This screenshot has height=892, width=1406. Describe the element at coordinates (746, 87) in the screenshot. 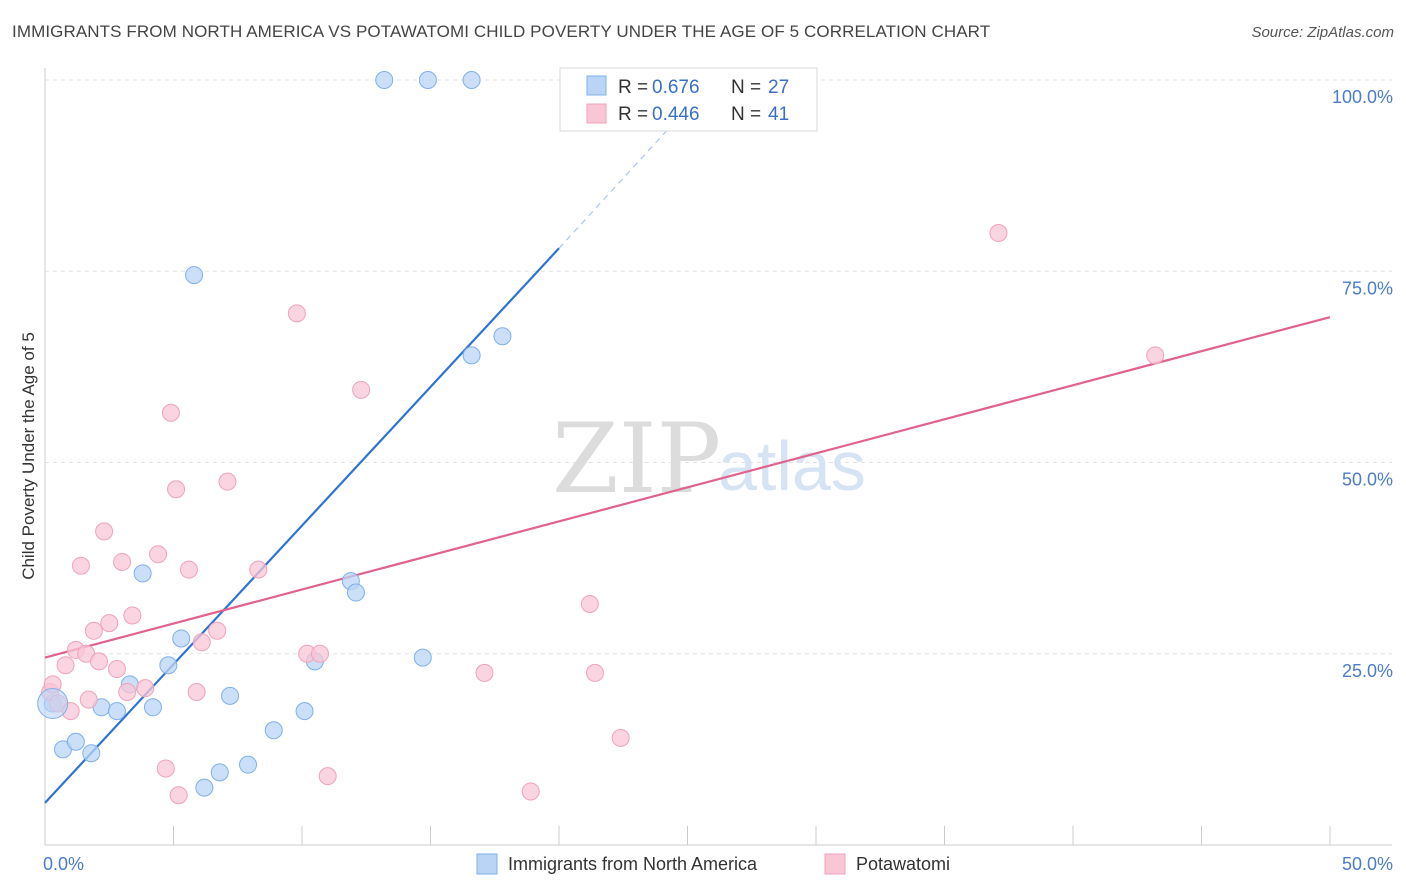

I see `legend-n-label-1: N =` at that location.